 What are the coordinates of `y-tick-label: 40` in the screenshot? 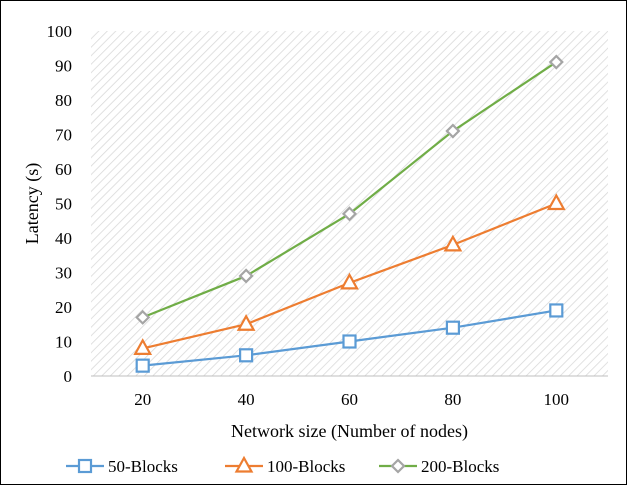 It's located at (63, 238).